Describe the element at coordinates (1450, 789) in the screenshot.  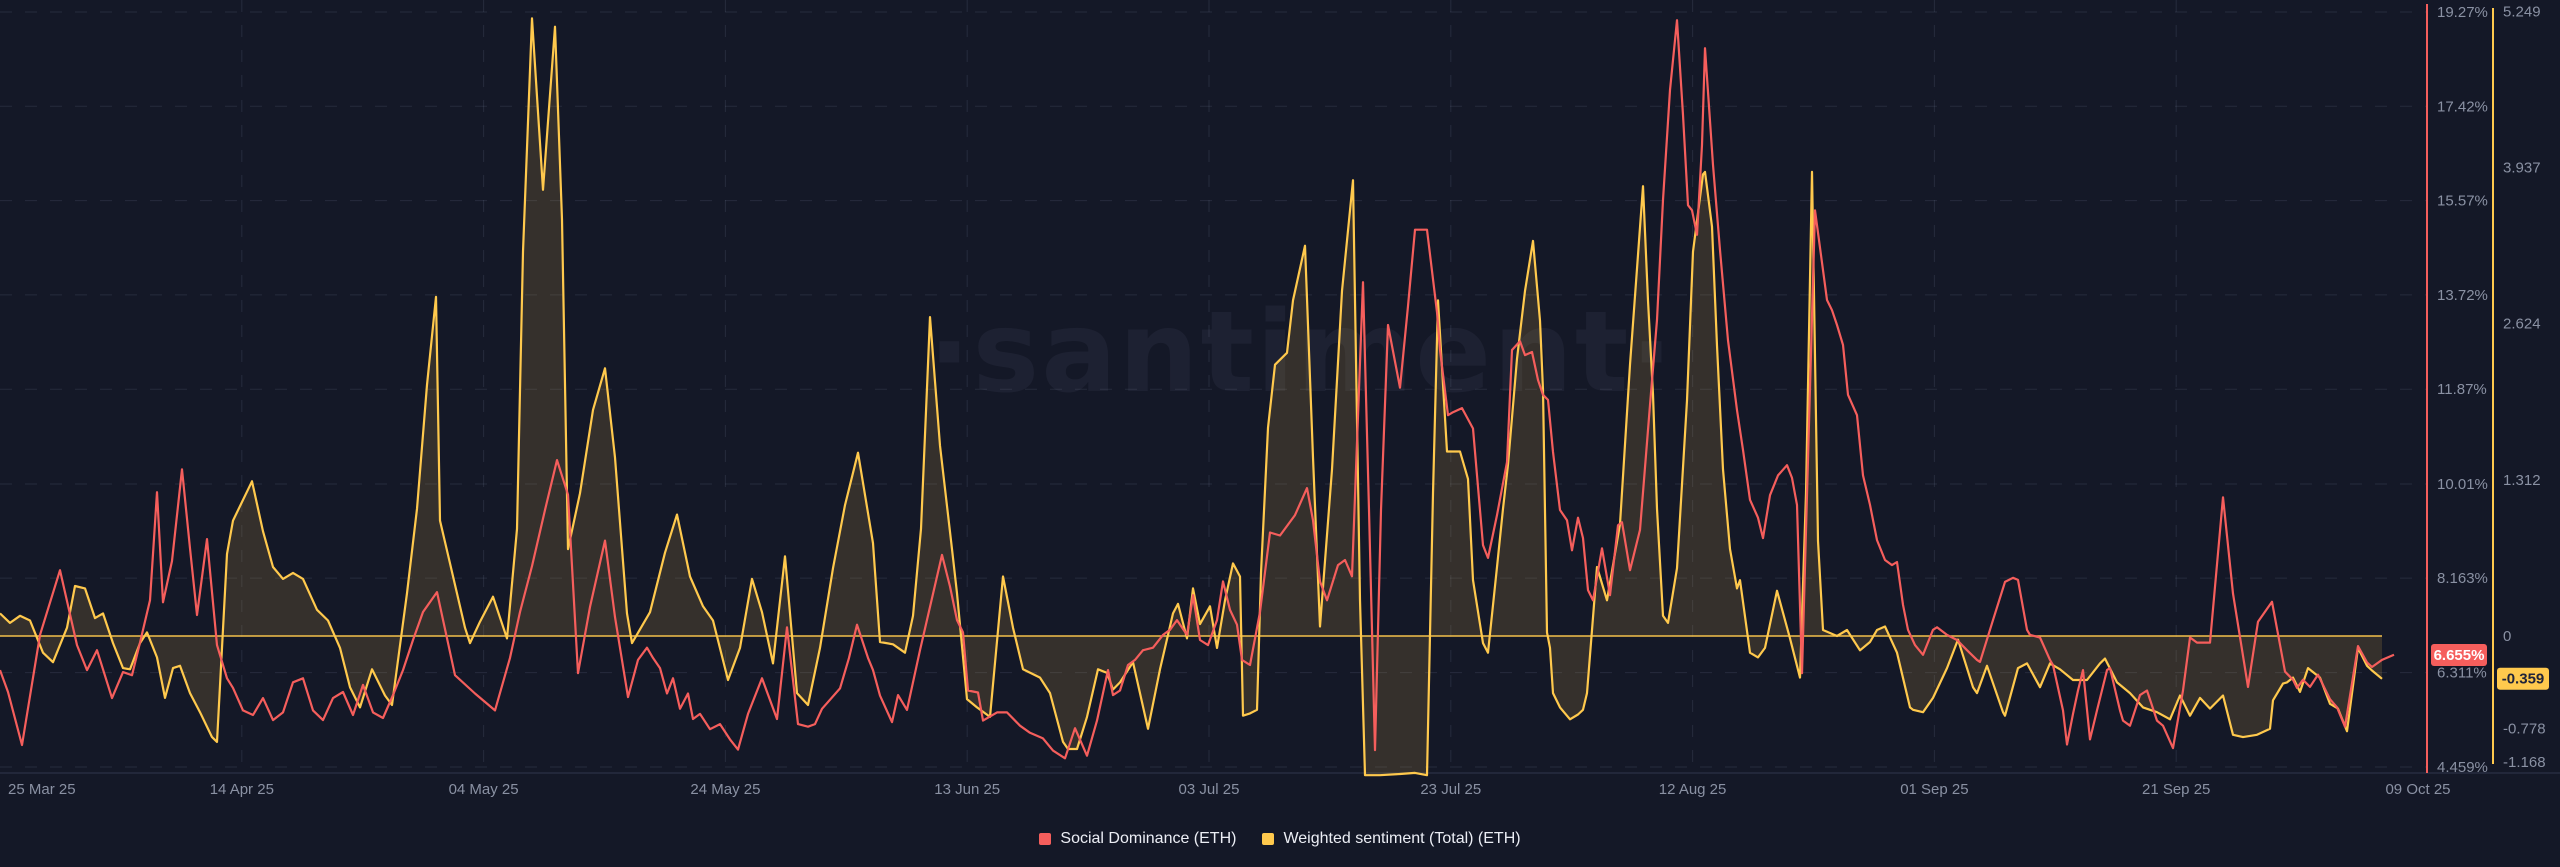
I see `svg-text: 23 Jul 25` at that location.